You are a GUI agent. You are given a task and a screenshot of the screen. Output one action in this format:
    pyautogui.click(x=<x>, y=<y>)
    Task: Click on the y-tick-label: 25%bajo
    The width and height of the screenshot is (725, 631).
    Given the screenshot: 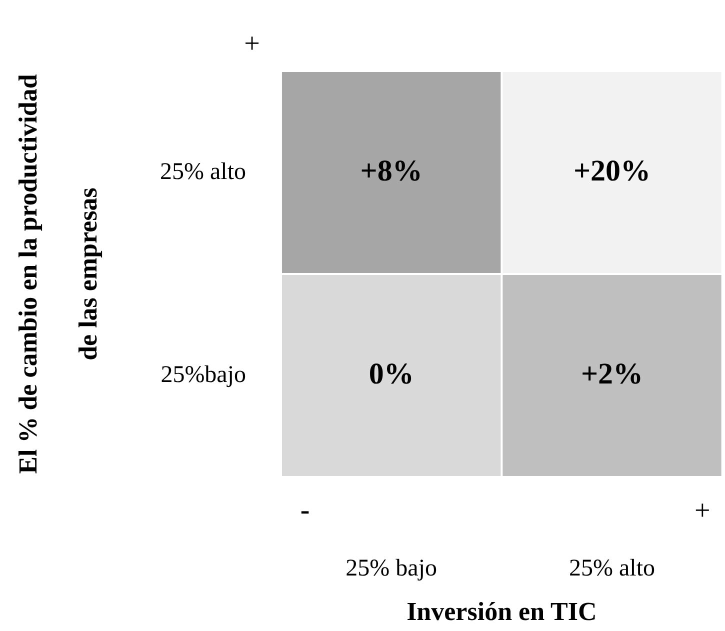 What is the action you would take?
    pyautogui.click(x=203, y=375)
    